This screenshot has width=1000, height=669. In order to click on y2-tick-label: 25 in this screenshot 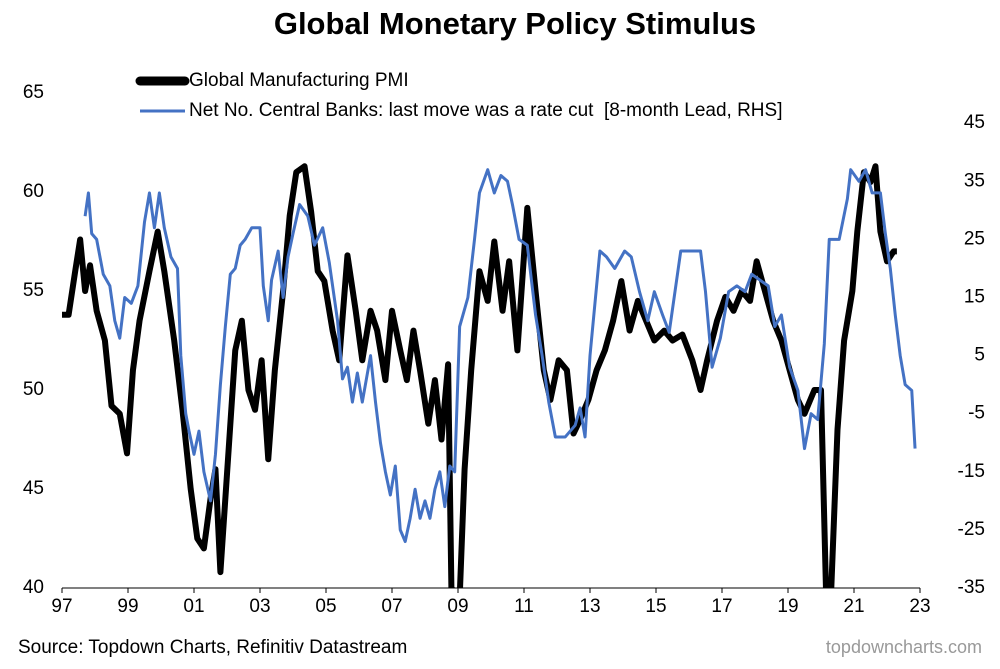, I will do `click(974, 238)`.